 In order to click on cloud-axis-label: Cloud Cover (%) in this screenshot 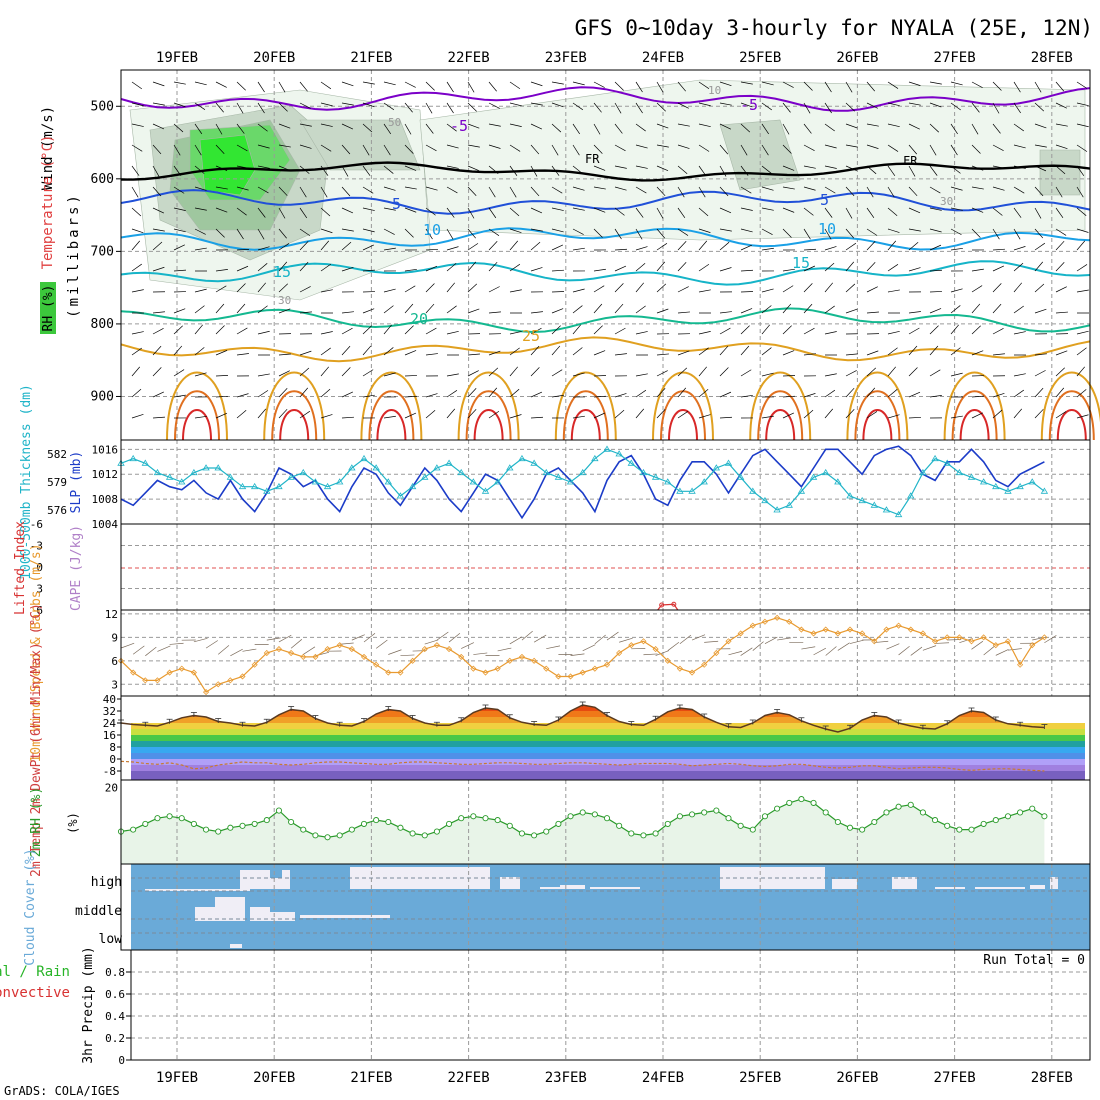, I will do `click(30, 906)`.